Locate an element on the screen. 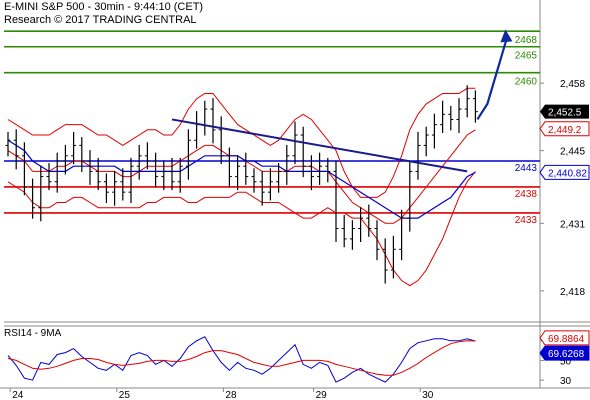 The width and height of the screenshot is (590, 400). rsi-tag-rsi-ma: 69.8864 is located at coordinates (564, 338).